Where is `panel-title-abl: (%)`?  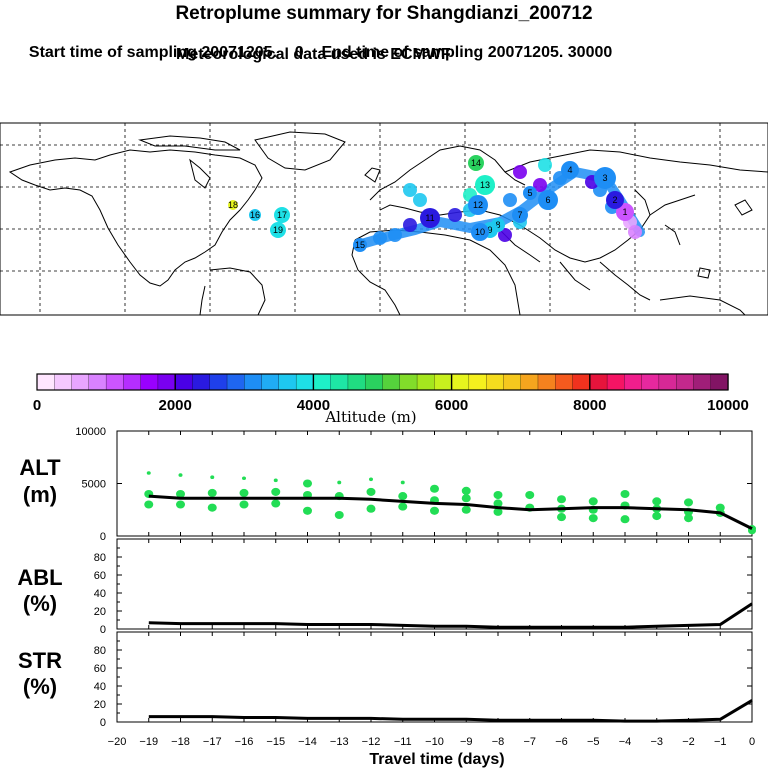
panel-title-abl: (%) is located at coordinates (40, 603).